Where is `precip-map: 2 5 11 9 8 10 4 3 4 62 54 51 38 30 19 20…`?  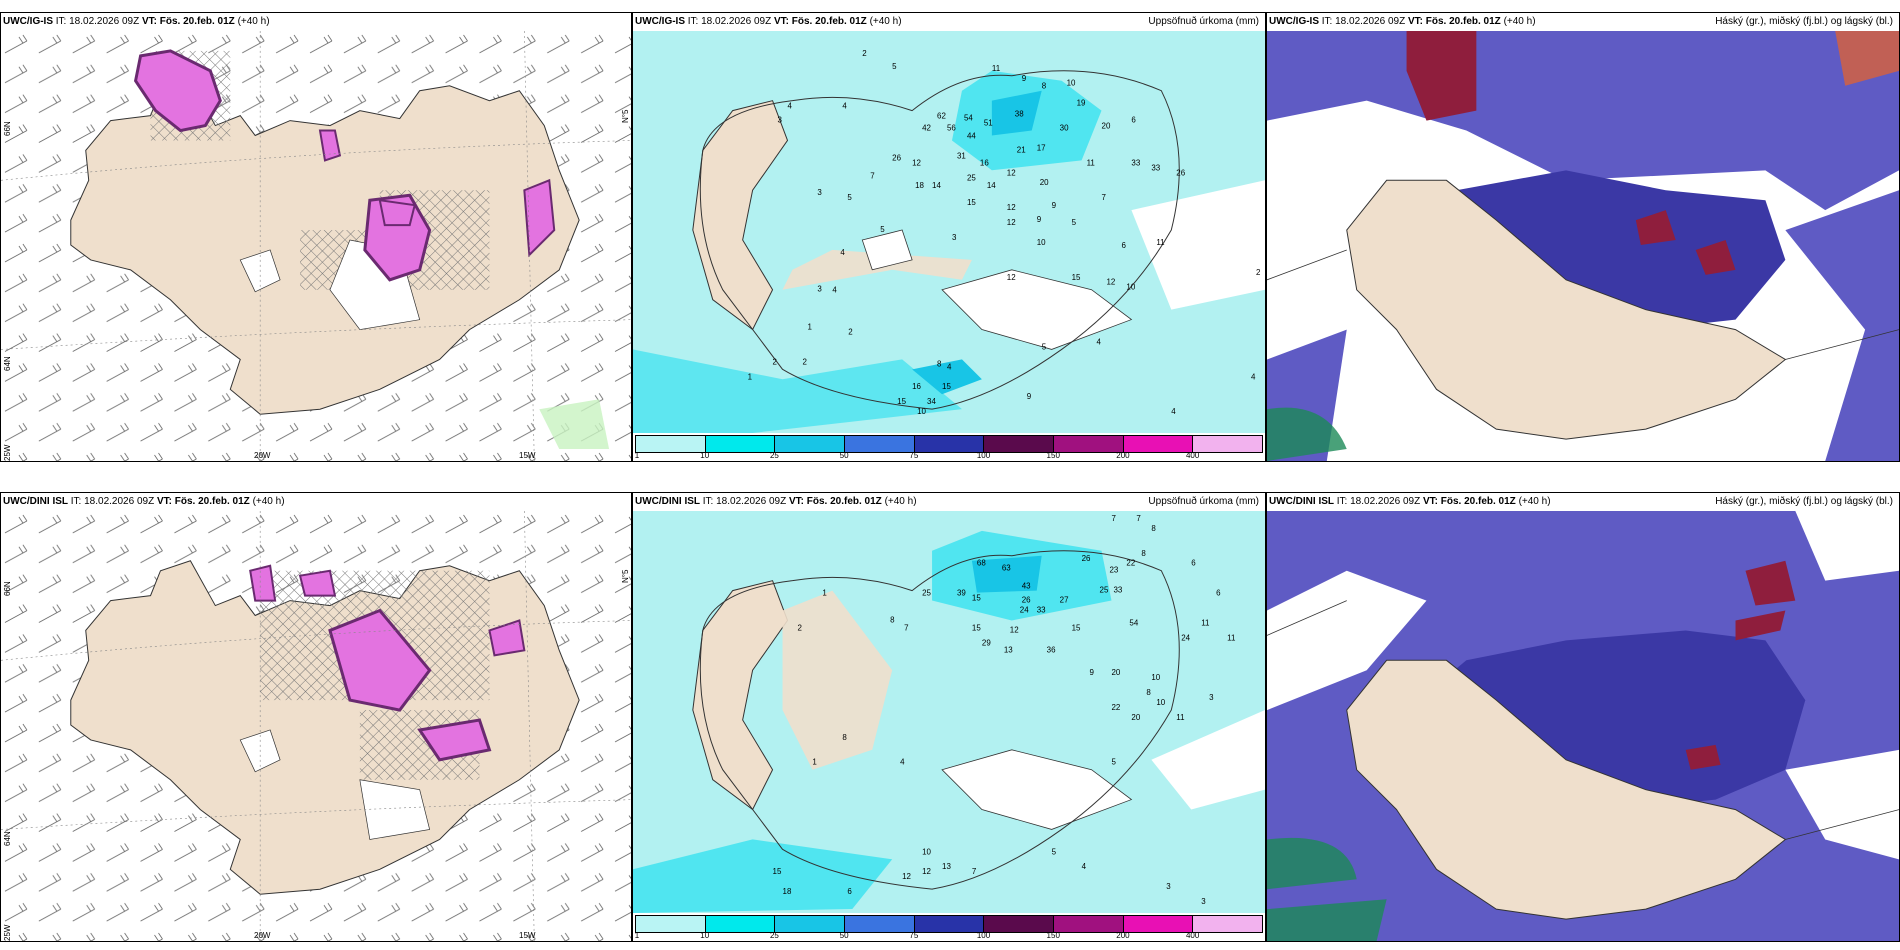 precip-map: 2 5 11 9 8 10 4 3 4 62 54 51 38 30 19 20… is located at coordinates (949, 232).